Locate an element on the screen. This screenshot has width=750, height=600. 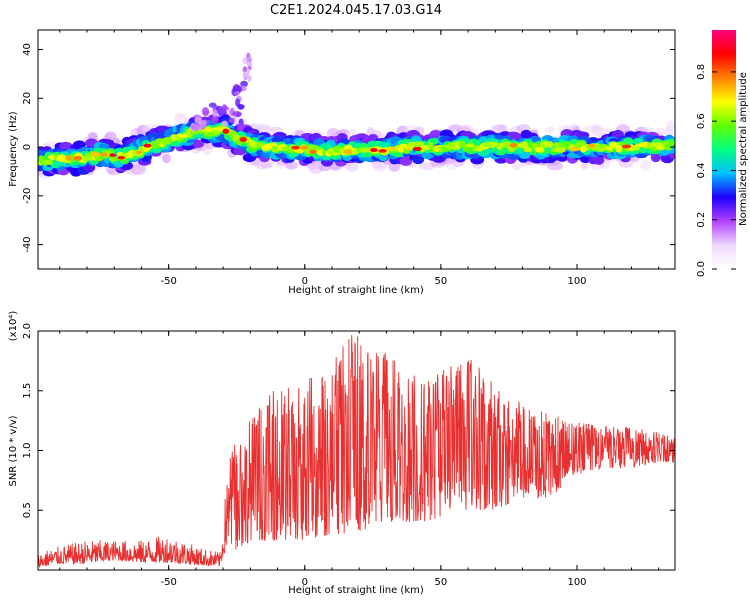
colorbar-tick-label: 0.4 is located at coordinates (701, 170).